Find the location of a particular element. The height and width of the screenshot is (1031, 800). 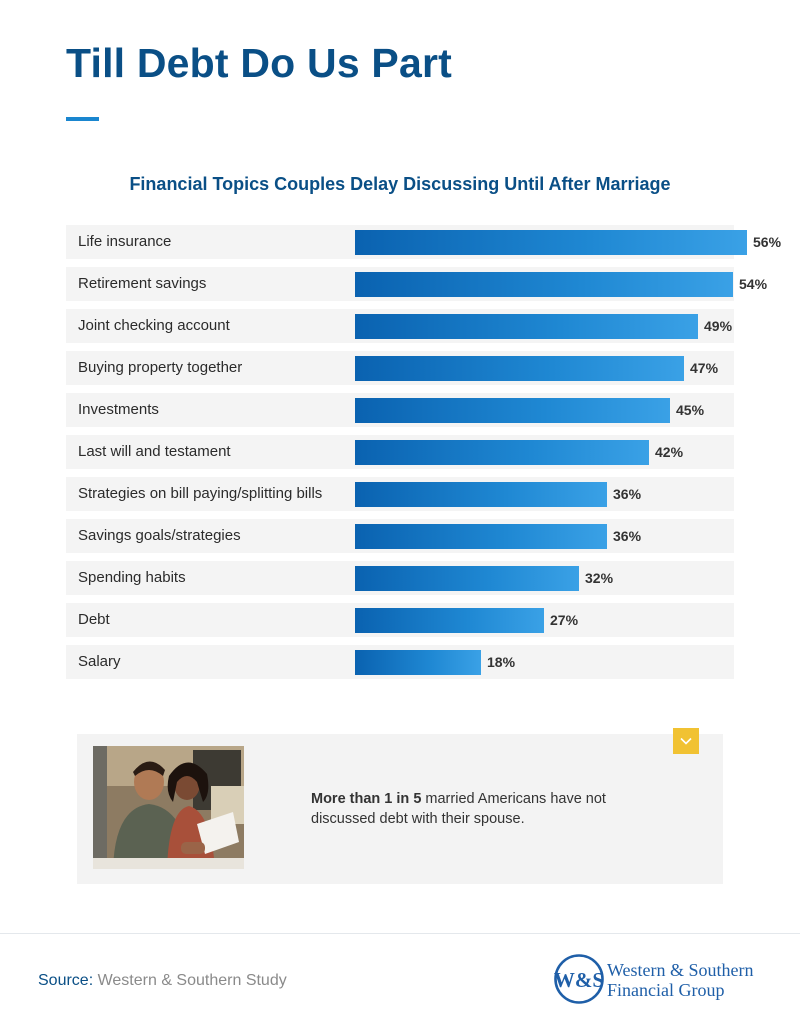

bar-value-label: 42% is located at coordinates (669, 452).